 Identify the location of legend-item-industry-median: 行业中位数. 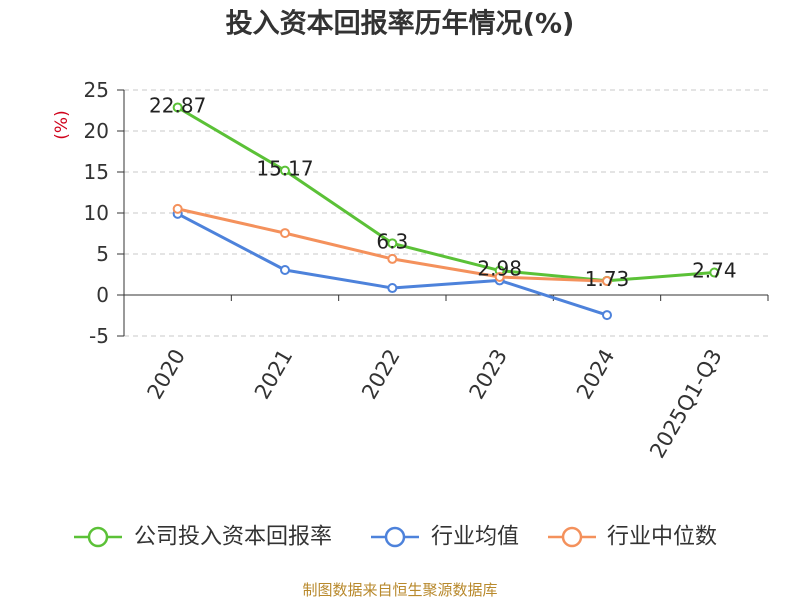
(632, 537).